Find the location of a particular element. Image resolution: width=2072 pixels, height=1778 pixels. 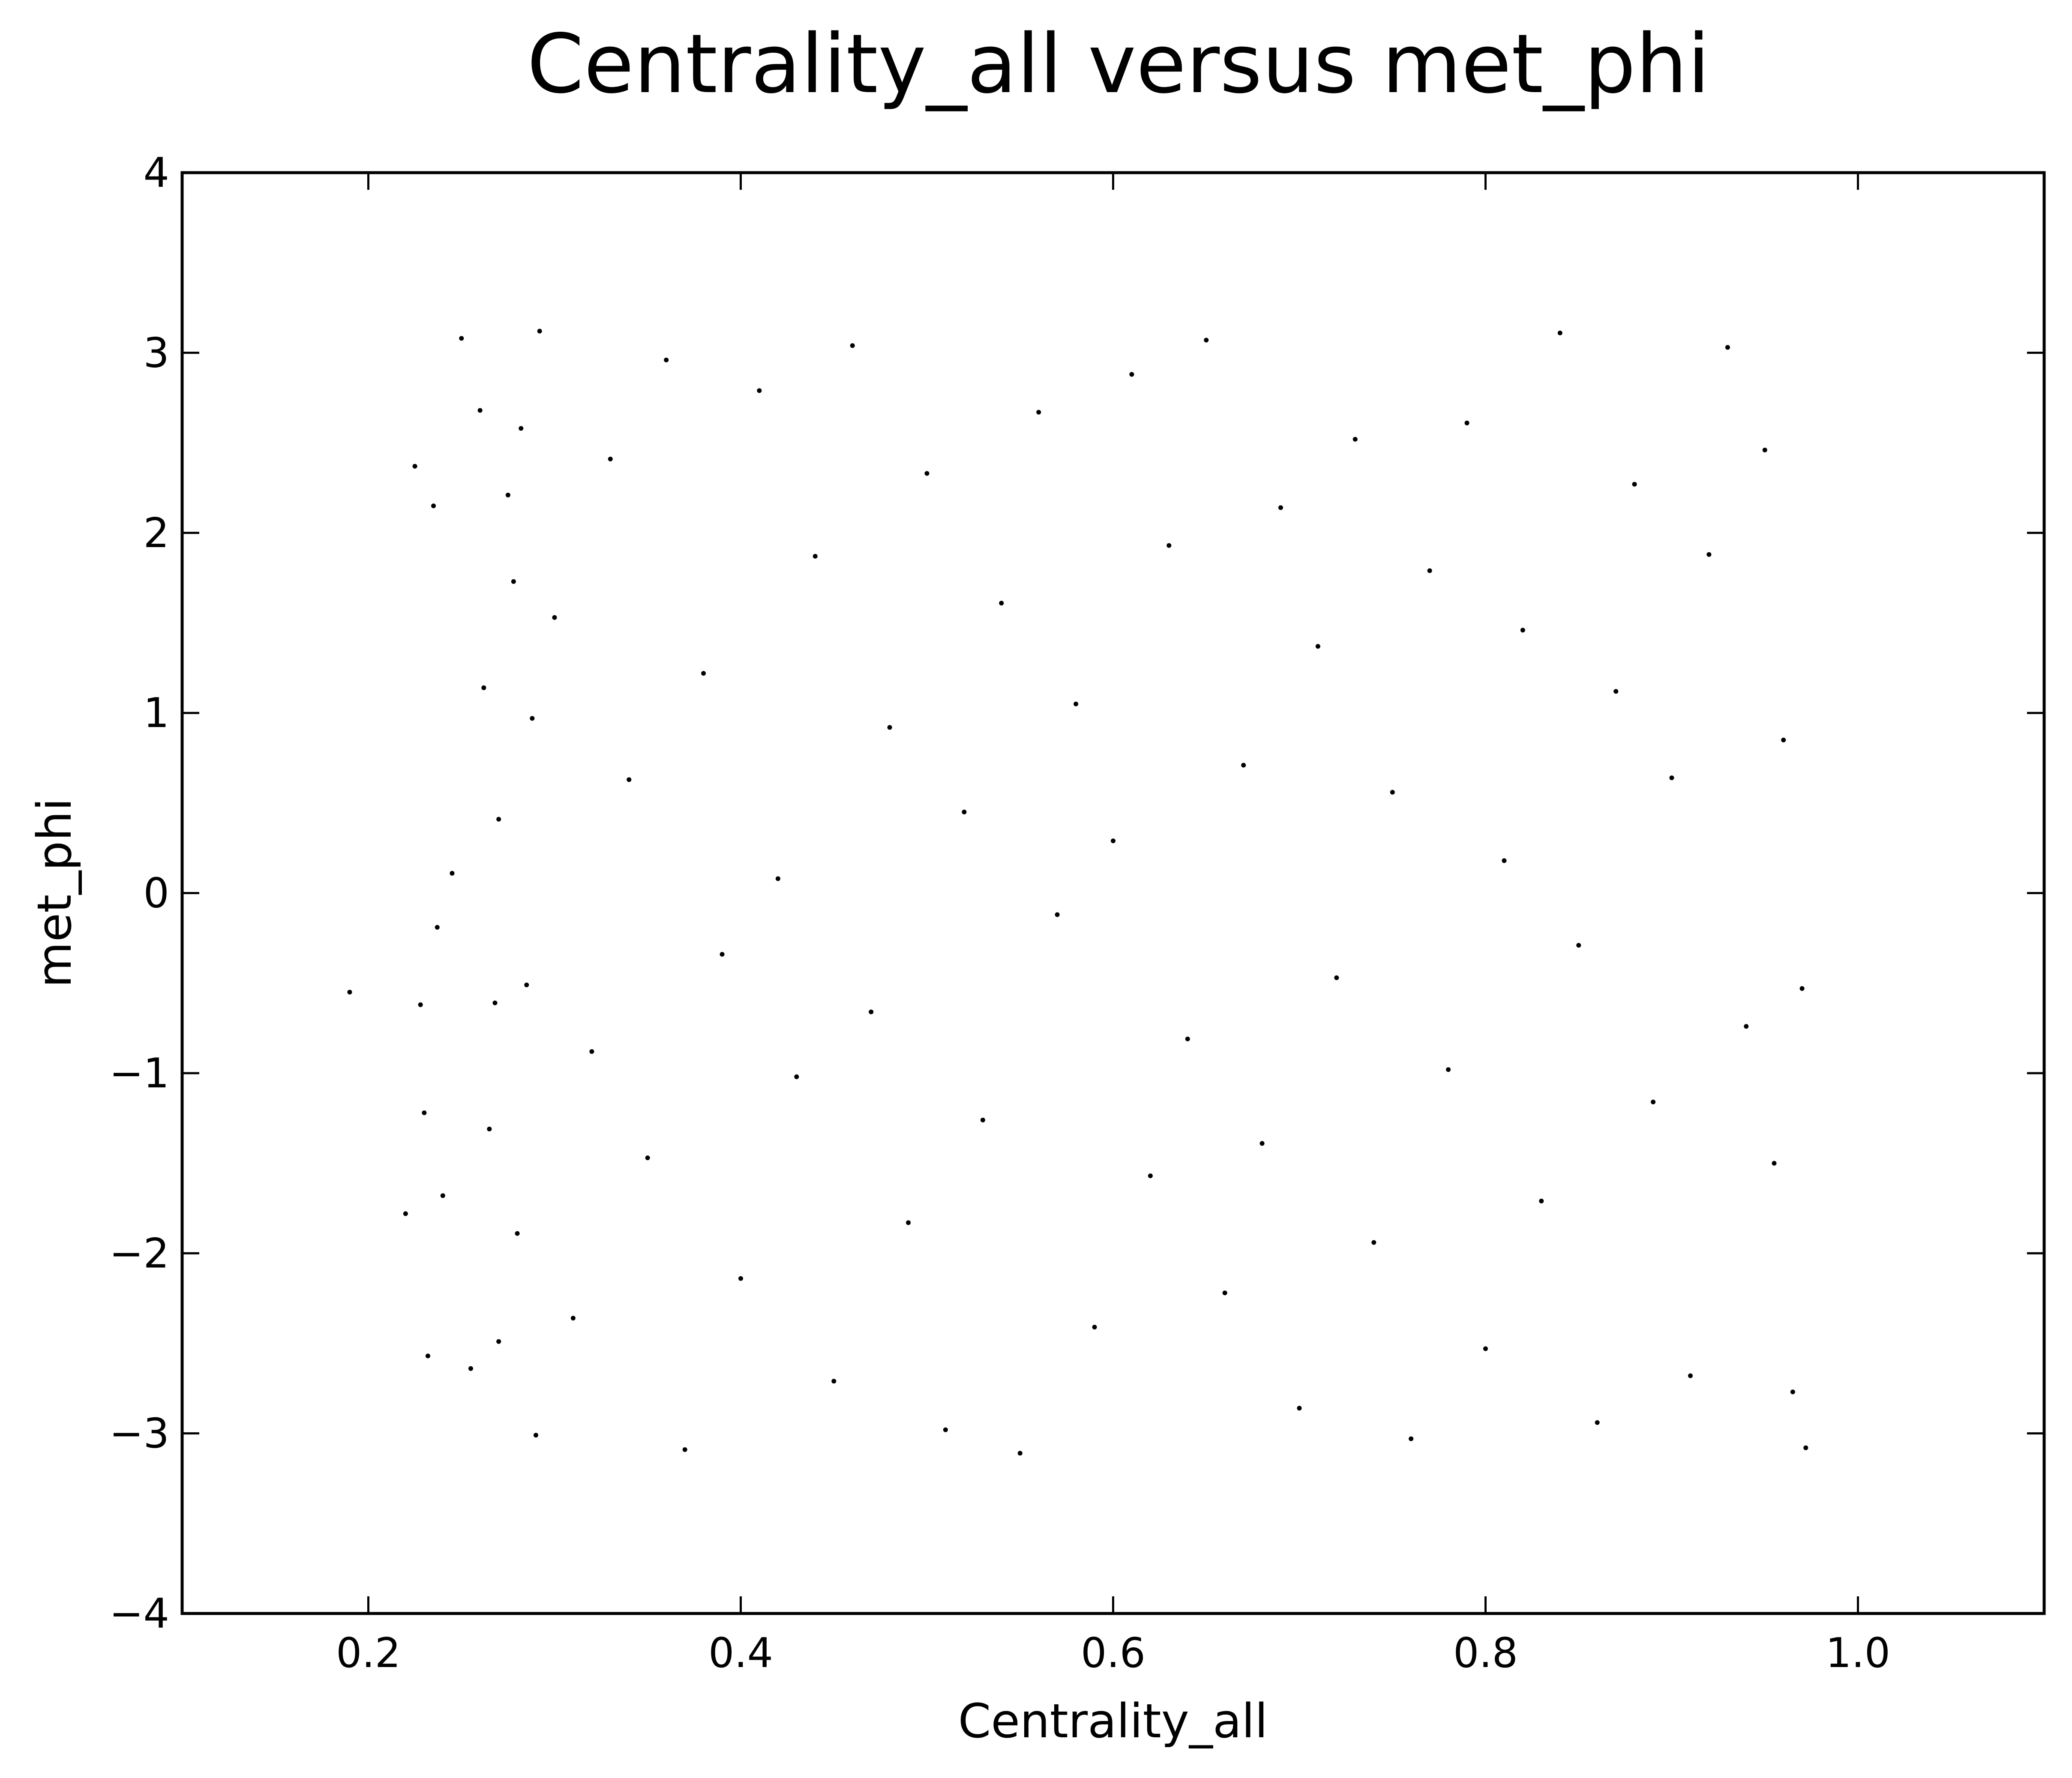

y-tick-label: 4 is located at coordinates (156, 173).